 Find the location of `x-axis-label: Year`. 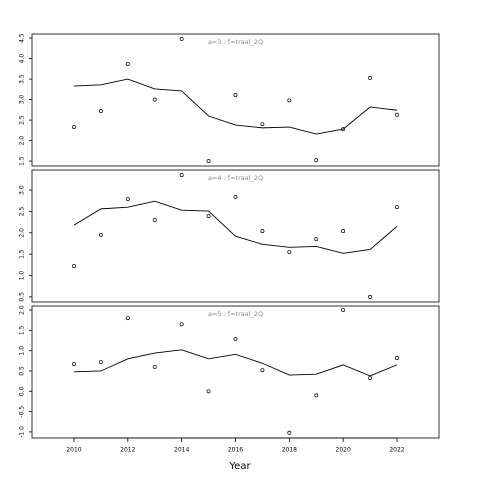

x-axis-label: Year is located at coordinates (239, 466).